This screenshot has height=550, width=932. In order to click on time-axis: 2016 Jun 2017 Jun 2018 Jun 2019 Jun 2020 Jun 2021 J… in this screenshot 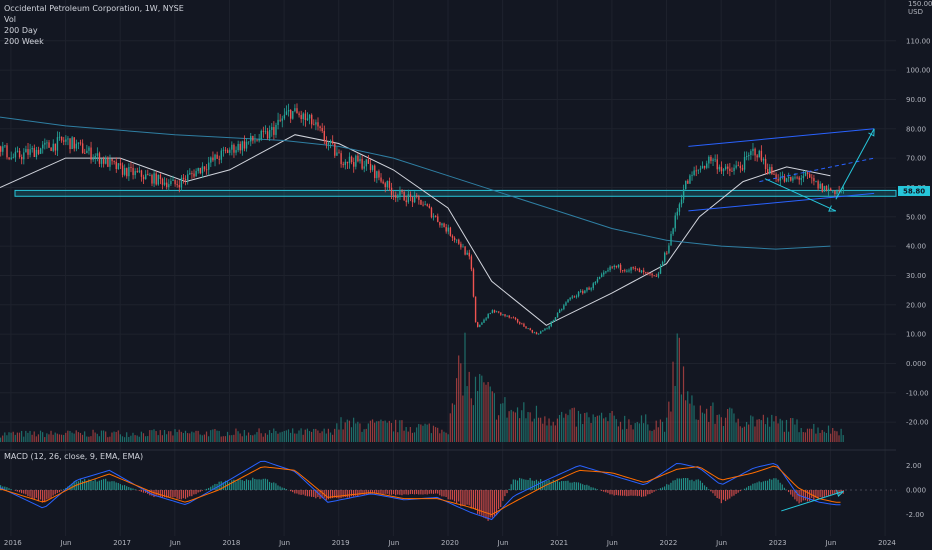, I will do `click(450, 543)`.